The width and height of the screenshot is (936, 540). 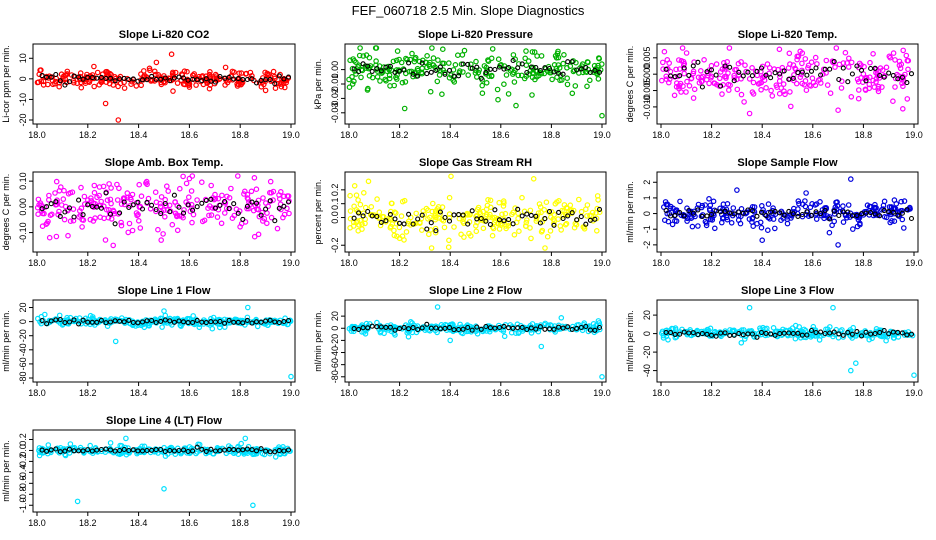 What do you see at coordinates (647, 182) in the screenshot?
I see `y-tick-label: 2` at bounding box center [647, 182].